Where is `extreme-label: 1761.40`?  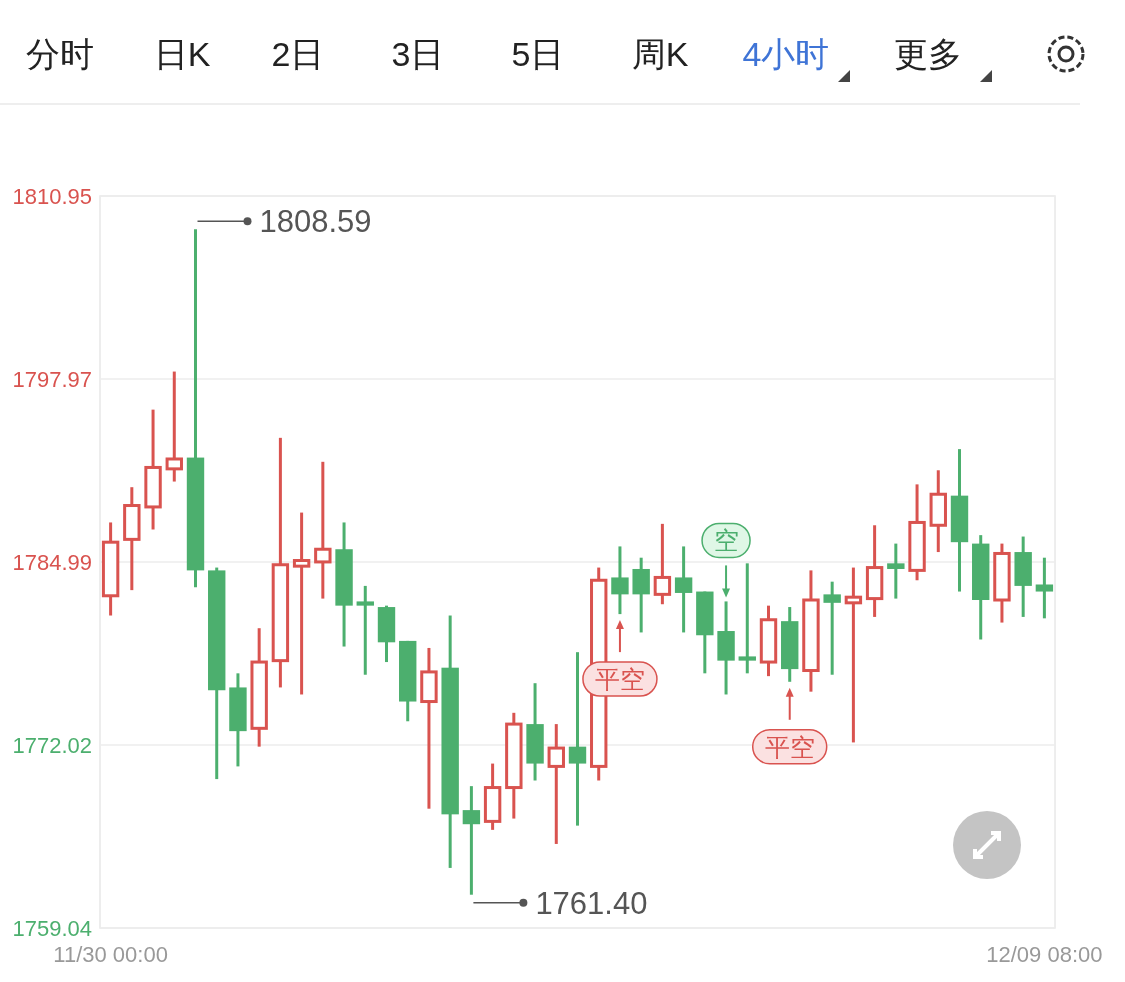
extreme-label: 1761.40 is located at coordinates (560, 903).